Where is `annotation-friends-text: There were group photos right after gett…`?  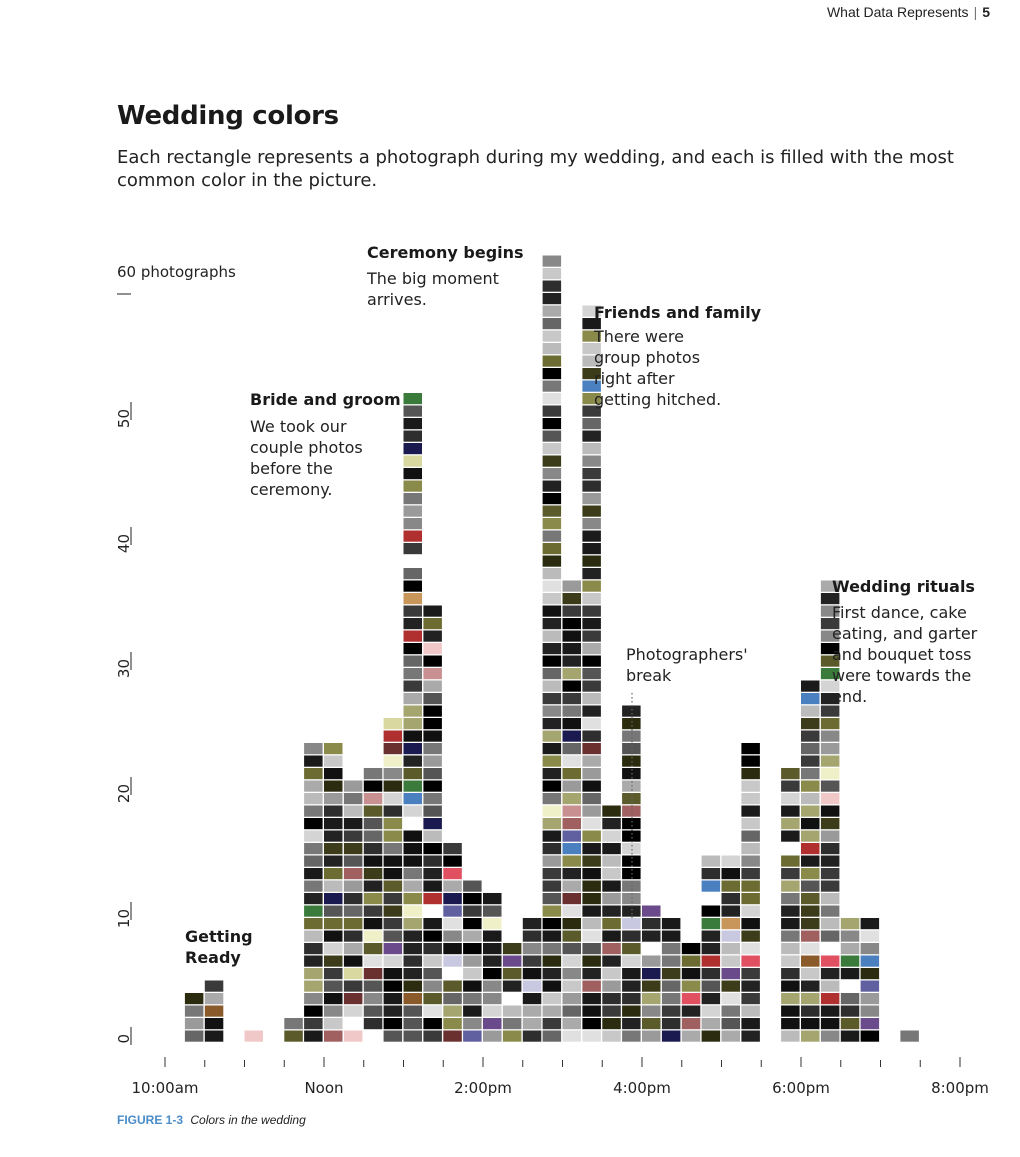
annotation-friends-text: There were group photos right after gett… is located at coordinates (658, 368).